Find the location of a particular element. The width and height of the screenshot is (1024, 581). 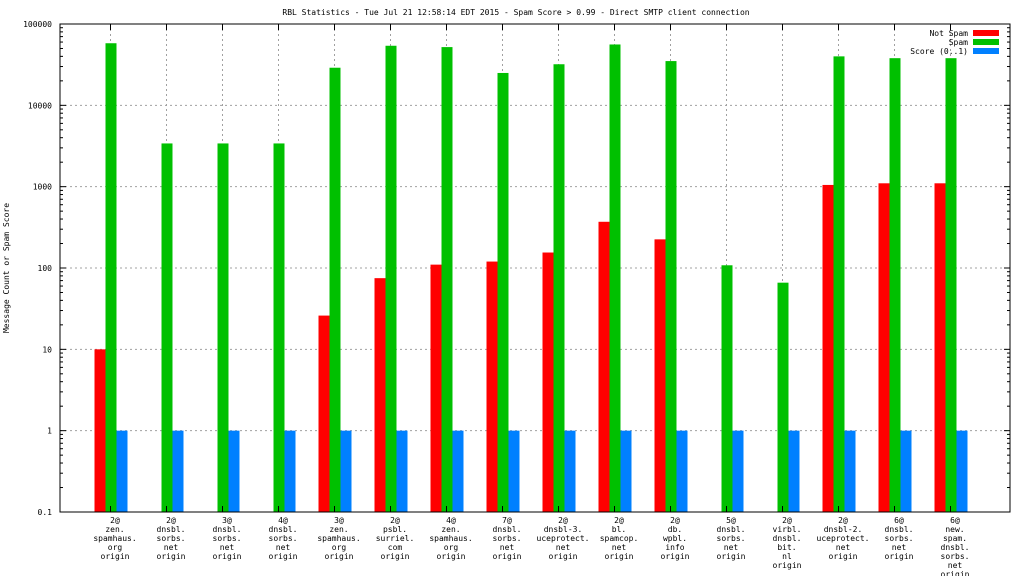

x-tick-label: 2@ dnsbl. sorbs. net origin is located at coordinates (171, 538).